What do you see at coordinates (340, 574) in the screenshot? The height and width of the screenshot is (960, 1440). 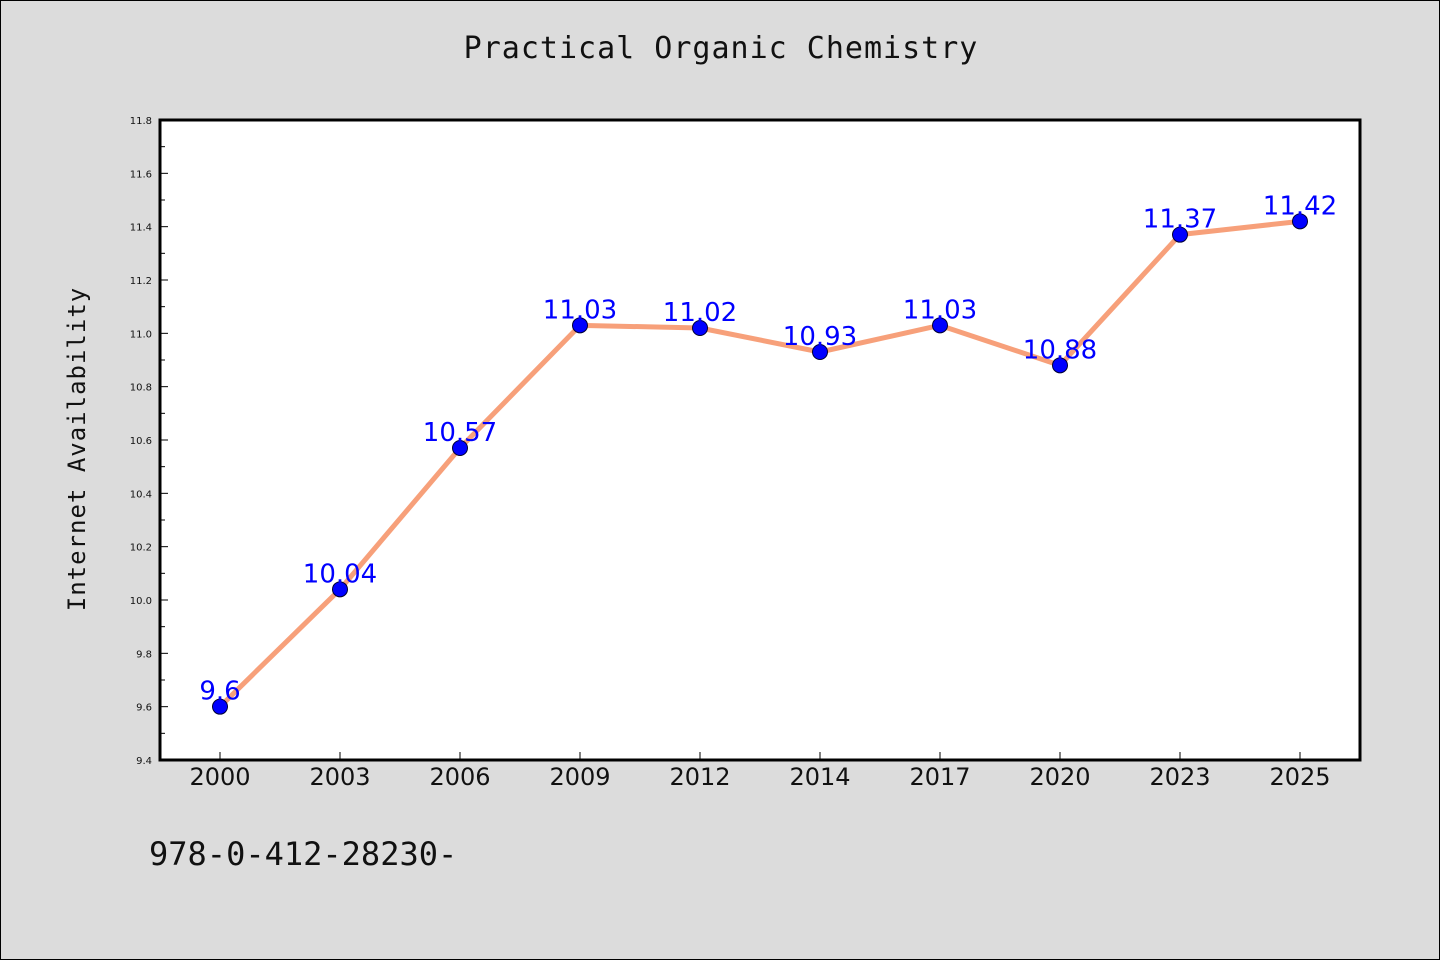 I see `data-label: 10.04` at bounding box center [340, 574].